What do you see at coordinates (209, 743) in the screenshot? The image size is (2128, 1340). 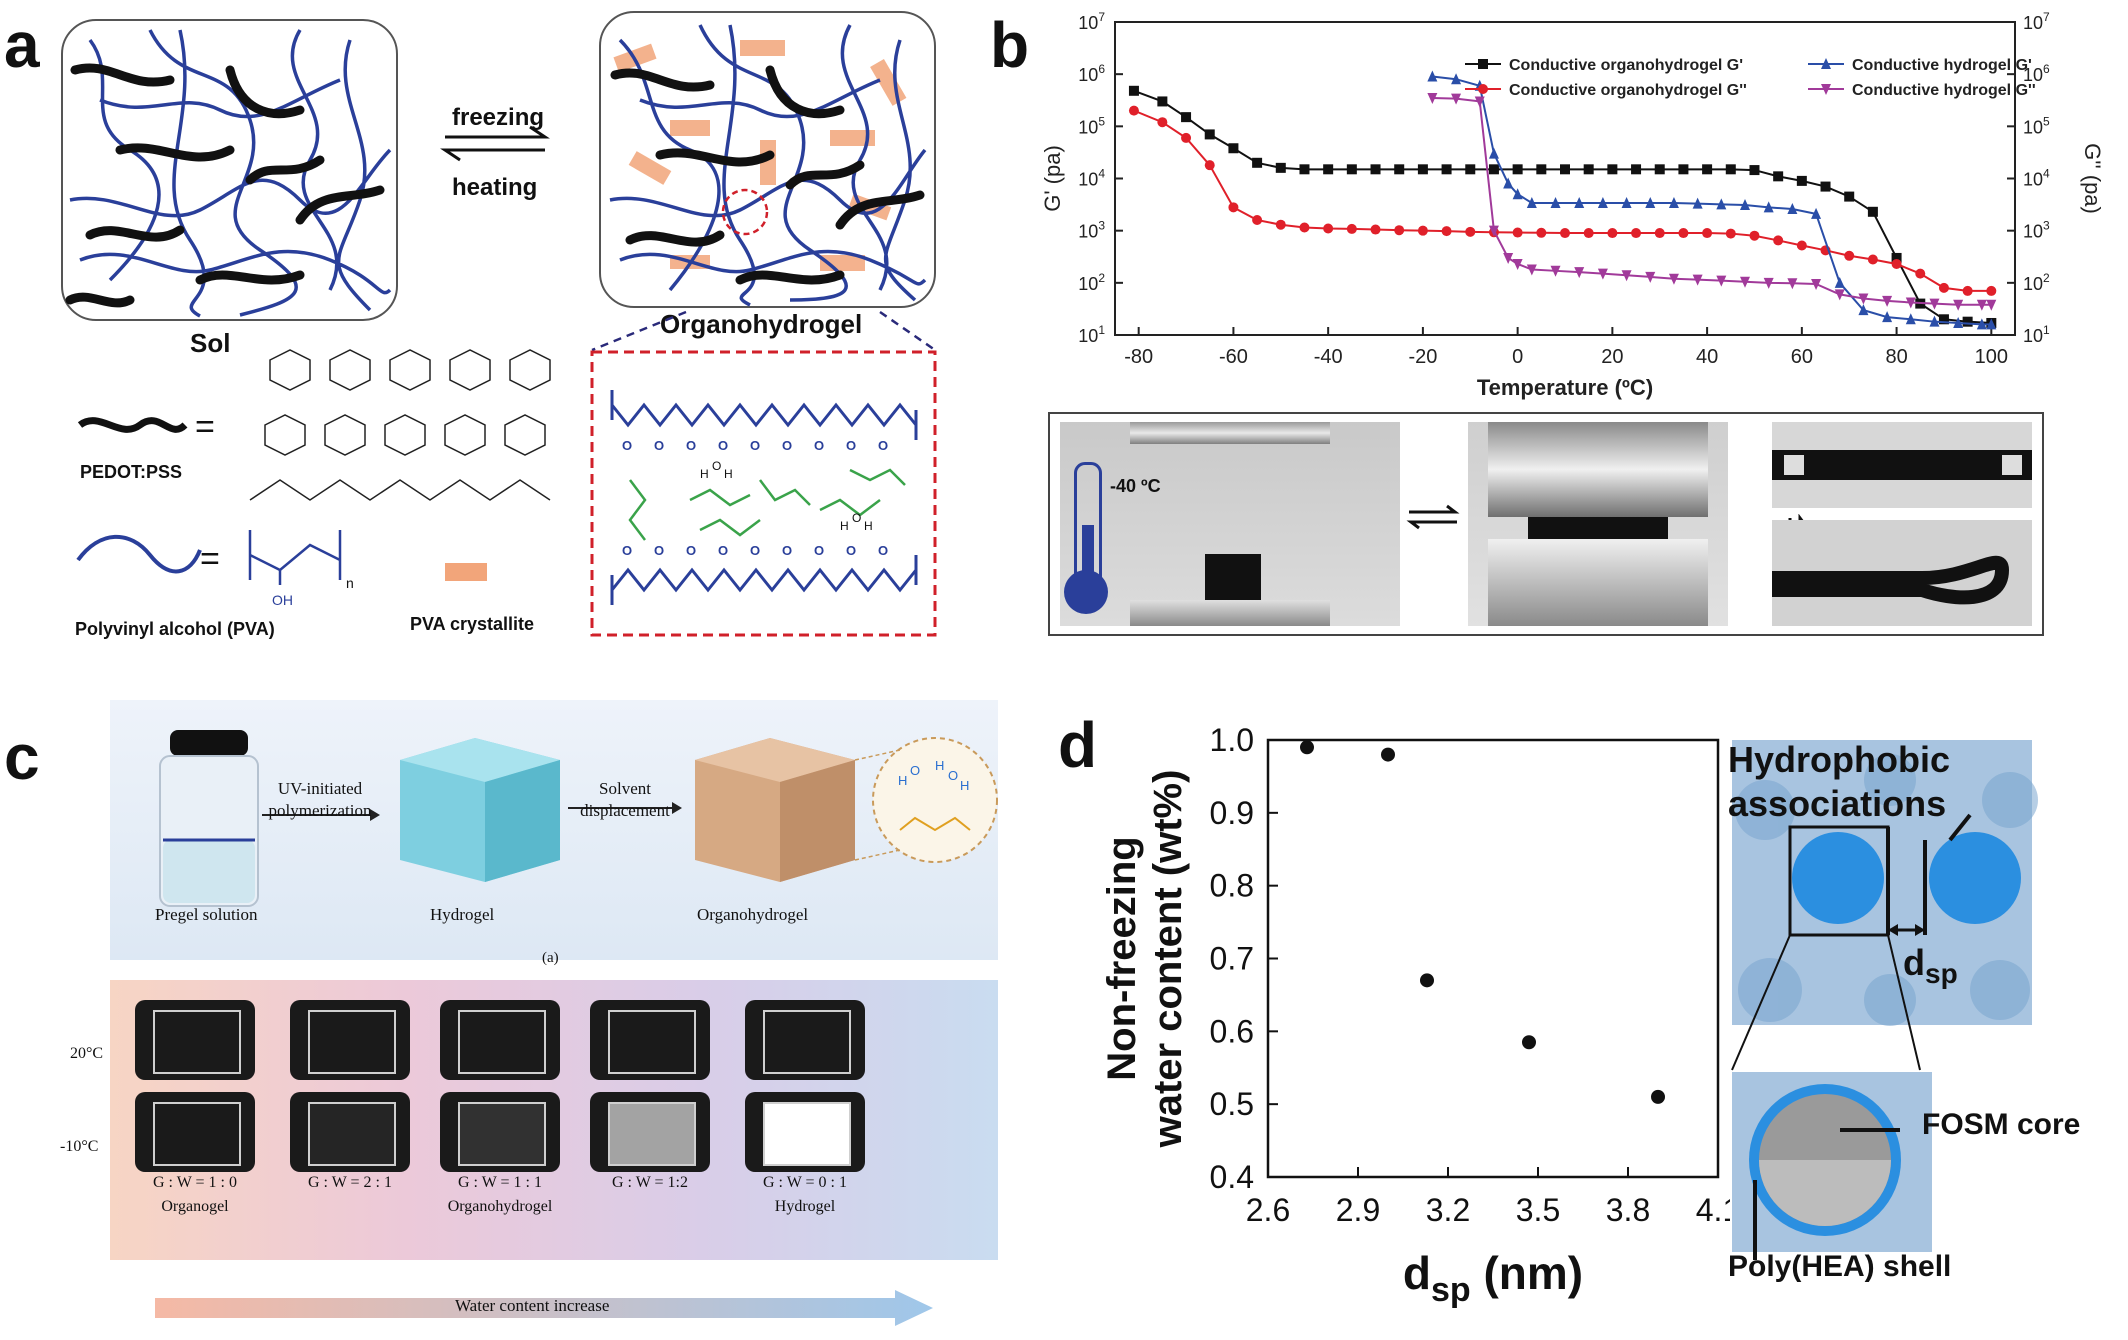 I see `vial-cap` at bounding box center [209, 743].